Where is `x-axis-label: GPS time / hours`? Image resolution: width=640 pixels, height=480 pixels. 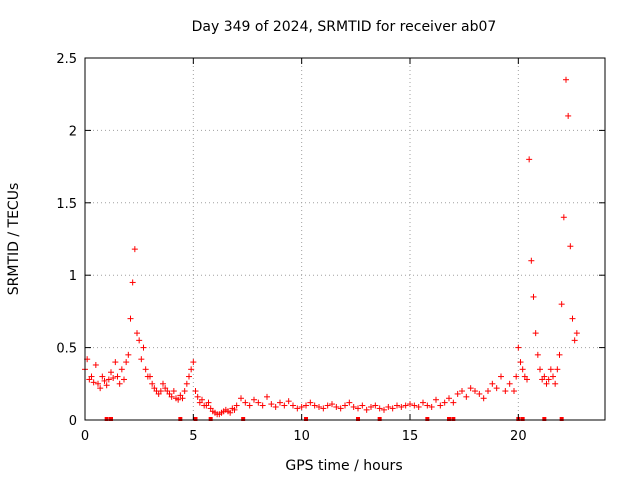 x-axis-label: GPS time / hours is located at coordinates (343, 466).